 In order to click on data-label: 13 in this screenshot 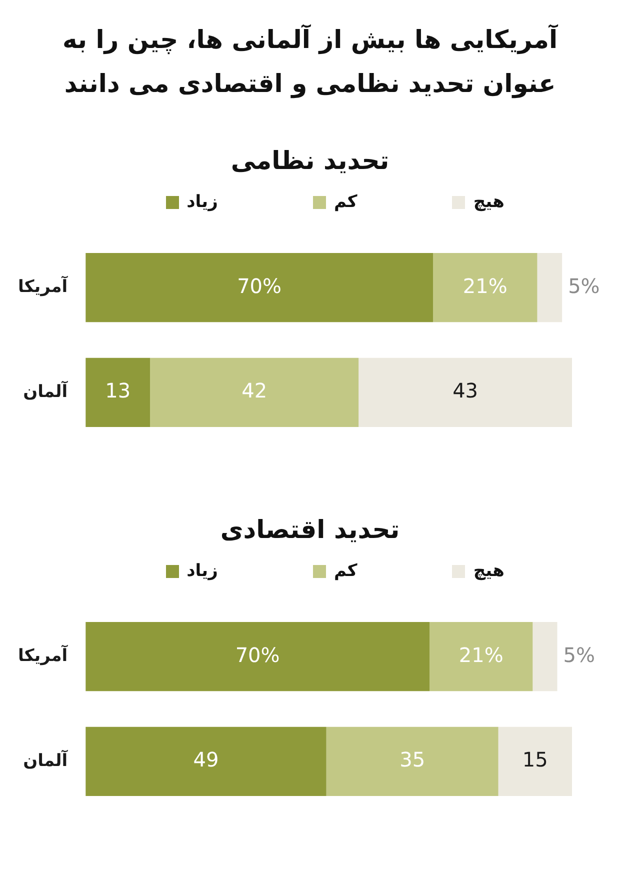, I will do `click(118, 390)`.